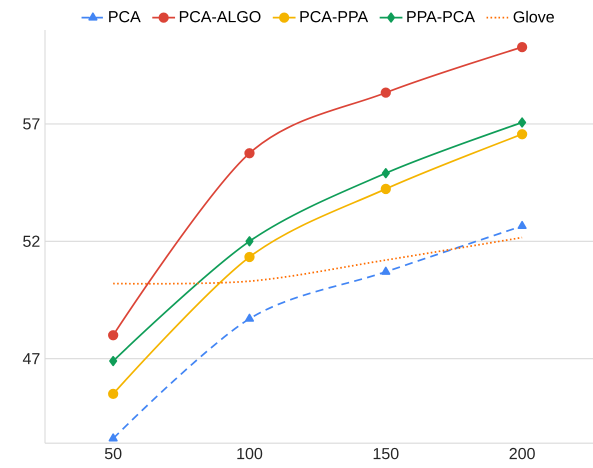 The height and width of the screenshot is (468, 593). What do you see at coordinates (317, 260) in the screenshot?
I see `line-series` at bounding box center [317, 260].